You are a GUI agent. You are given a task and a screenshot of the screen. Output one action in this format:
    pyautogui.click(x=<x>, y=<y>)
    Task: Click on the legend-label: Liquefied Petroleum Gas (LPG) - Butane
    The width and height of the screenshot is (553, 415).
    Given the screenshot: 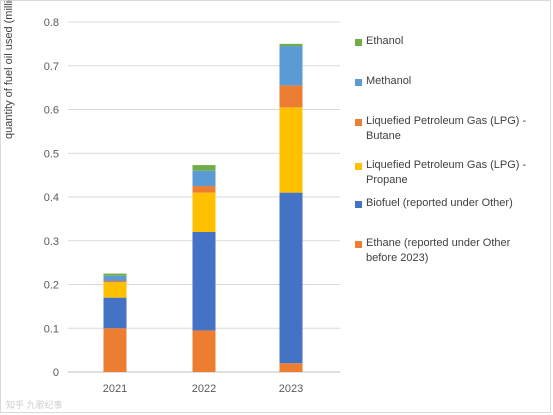 What is the action you would take?
    pyautogui.click(x=446, y=128)
    